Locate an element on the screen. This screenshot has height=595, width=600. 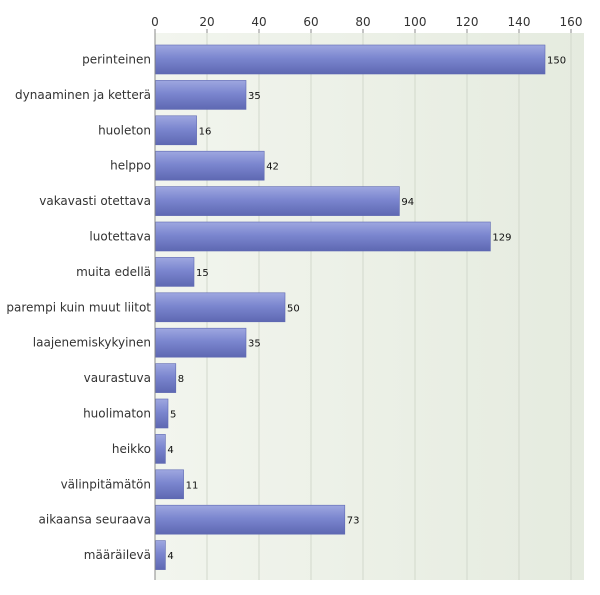
category-label: huoleton is located at coordinates (124, 130).